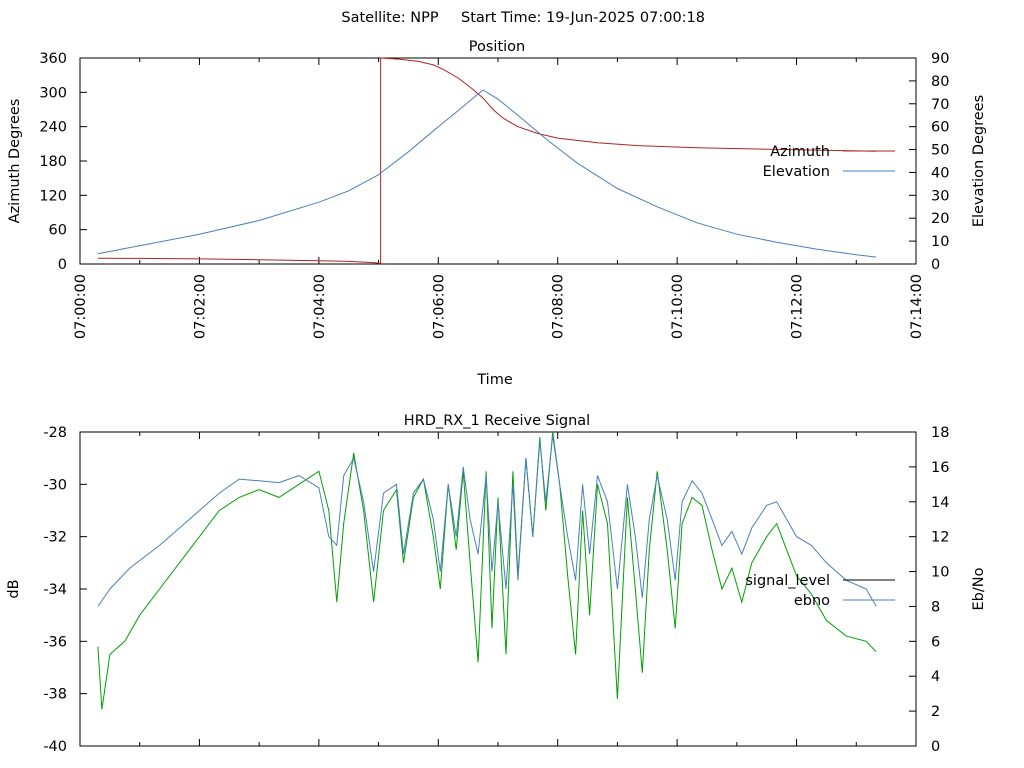 The height and width of the screenshot is (768, 1024). Describe the element at coordinates (796, 172) in the screenshot. I see `legend-label: Elevation` at that location.